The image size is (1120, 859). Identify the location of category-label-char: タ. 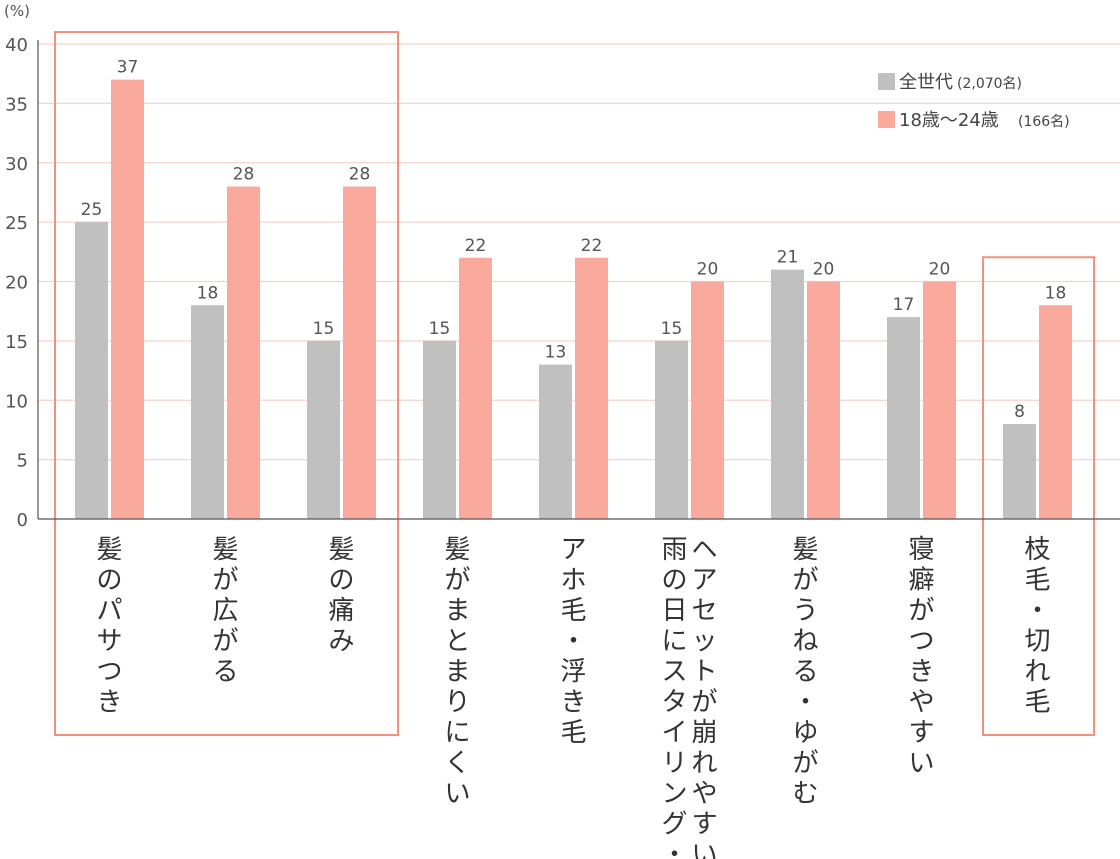
(674, 703).